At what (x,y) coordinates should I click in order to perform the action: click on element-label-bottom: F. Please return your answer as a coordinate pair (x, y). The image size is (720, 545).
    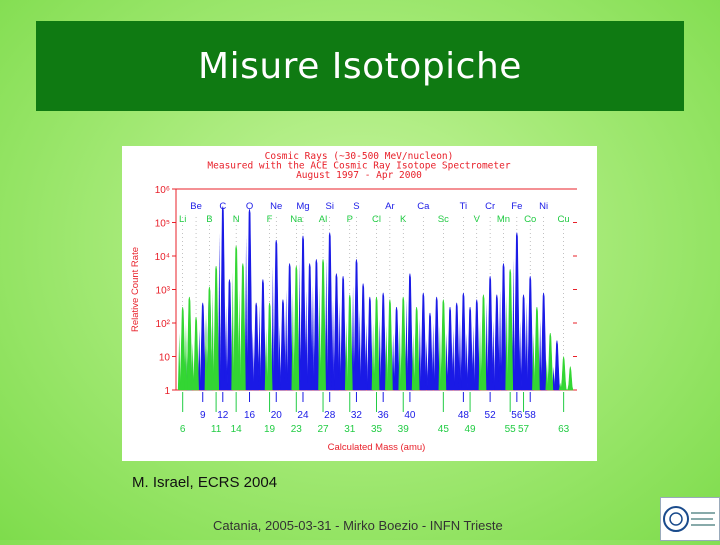
    Looking at the image, I should click on (270, 219).